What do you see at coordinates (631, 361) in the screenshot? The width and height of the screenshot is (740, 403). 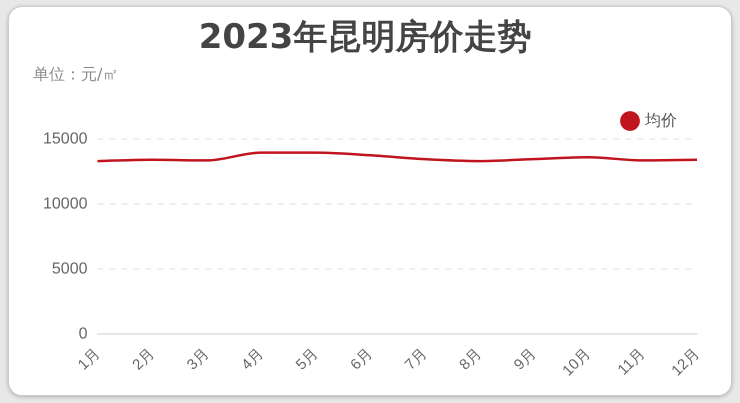 I see `x-tick-label: 11月` at bounding box center [631, 361].